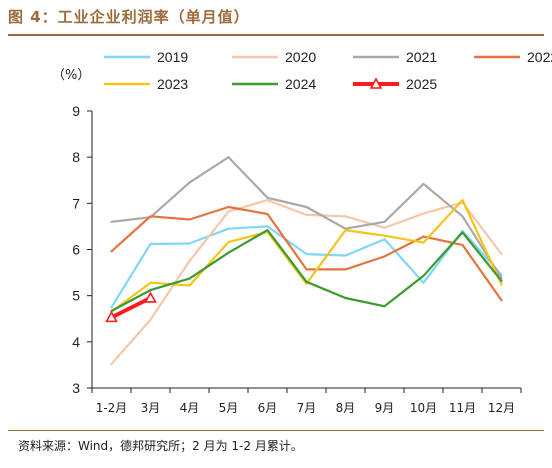  I want to click on y-tick-label: 7, so click(76, 203).